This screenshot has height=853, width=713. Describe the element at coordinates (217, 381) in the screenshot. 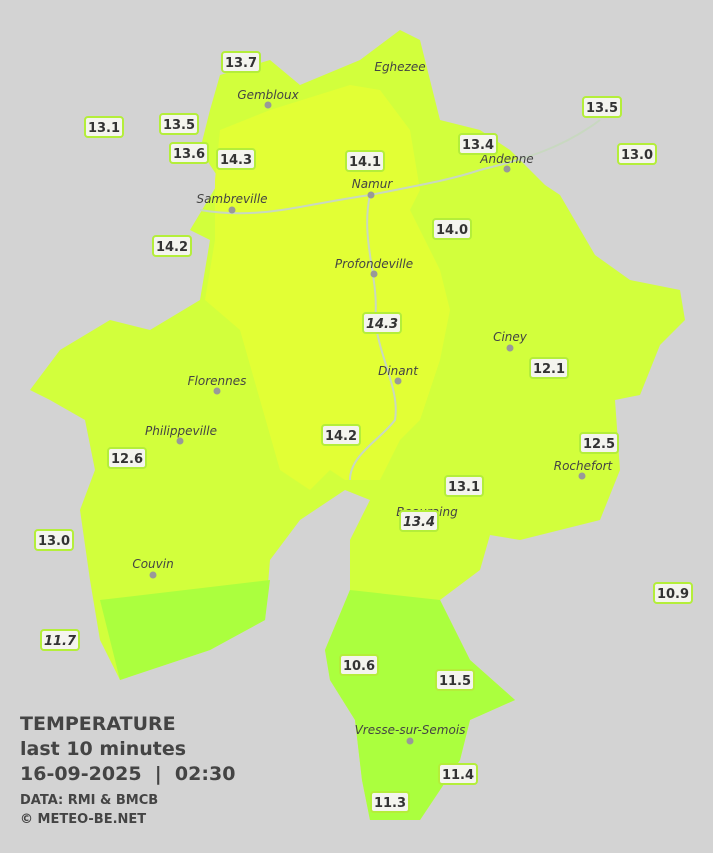

I see `city-label: Florennes` at that location.